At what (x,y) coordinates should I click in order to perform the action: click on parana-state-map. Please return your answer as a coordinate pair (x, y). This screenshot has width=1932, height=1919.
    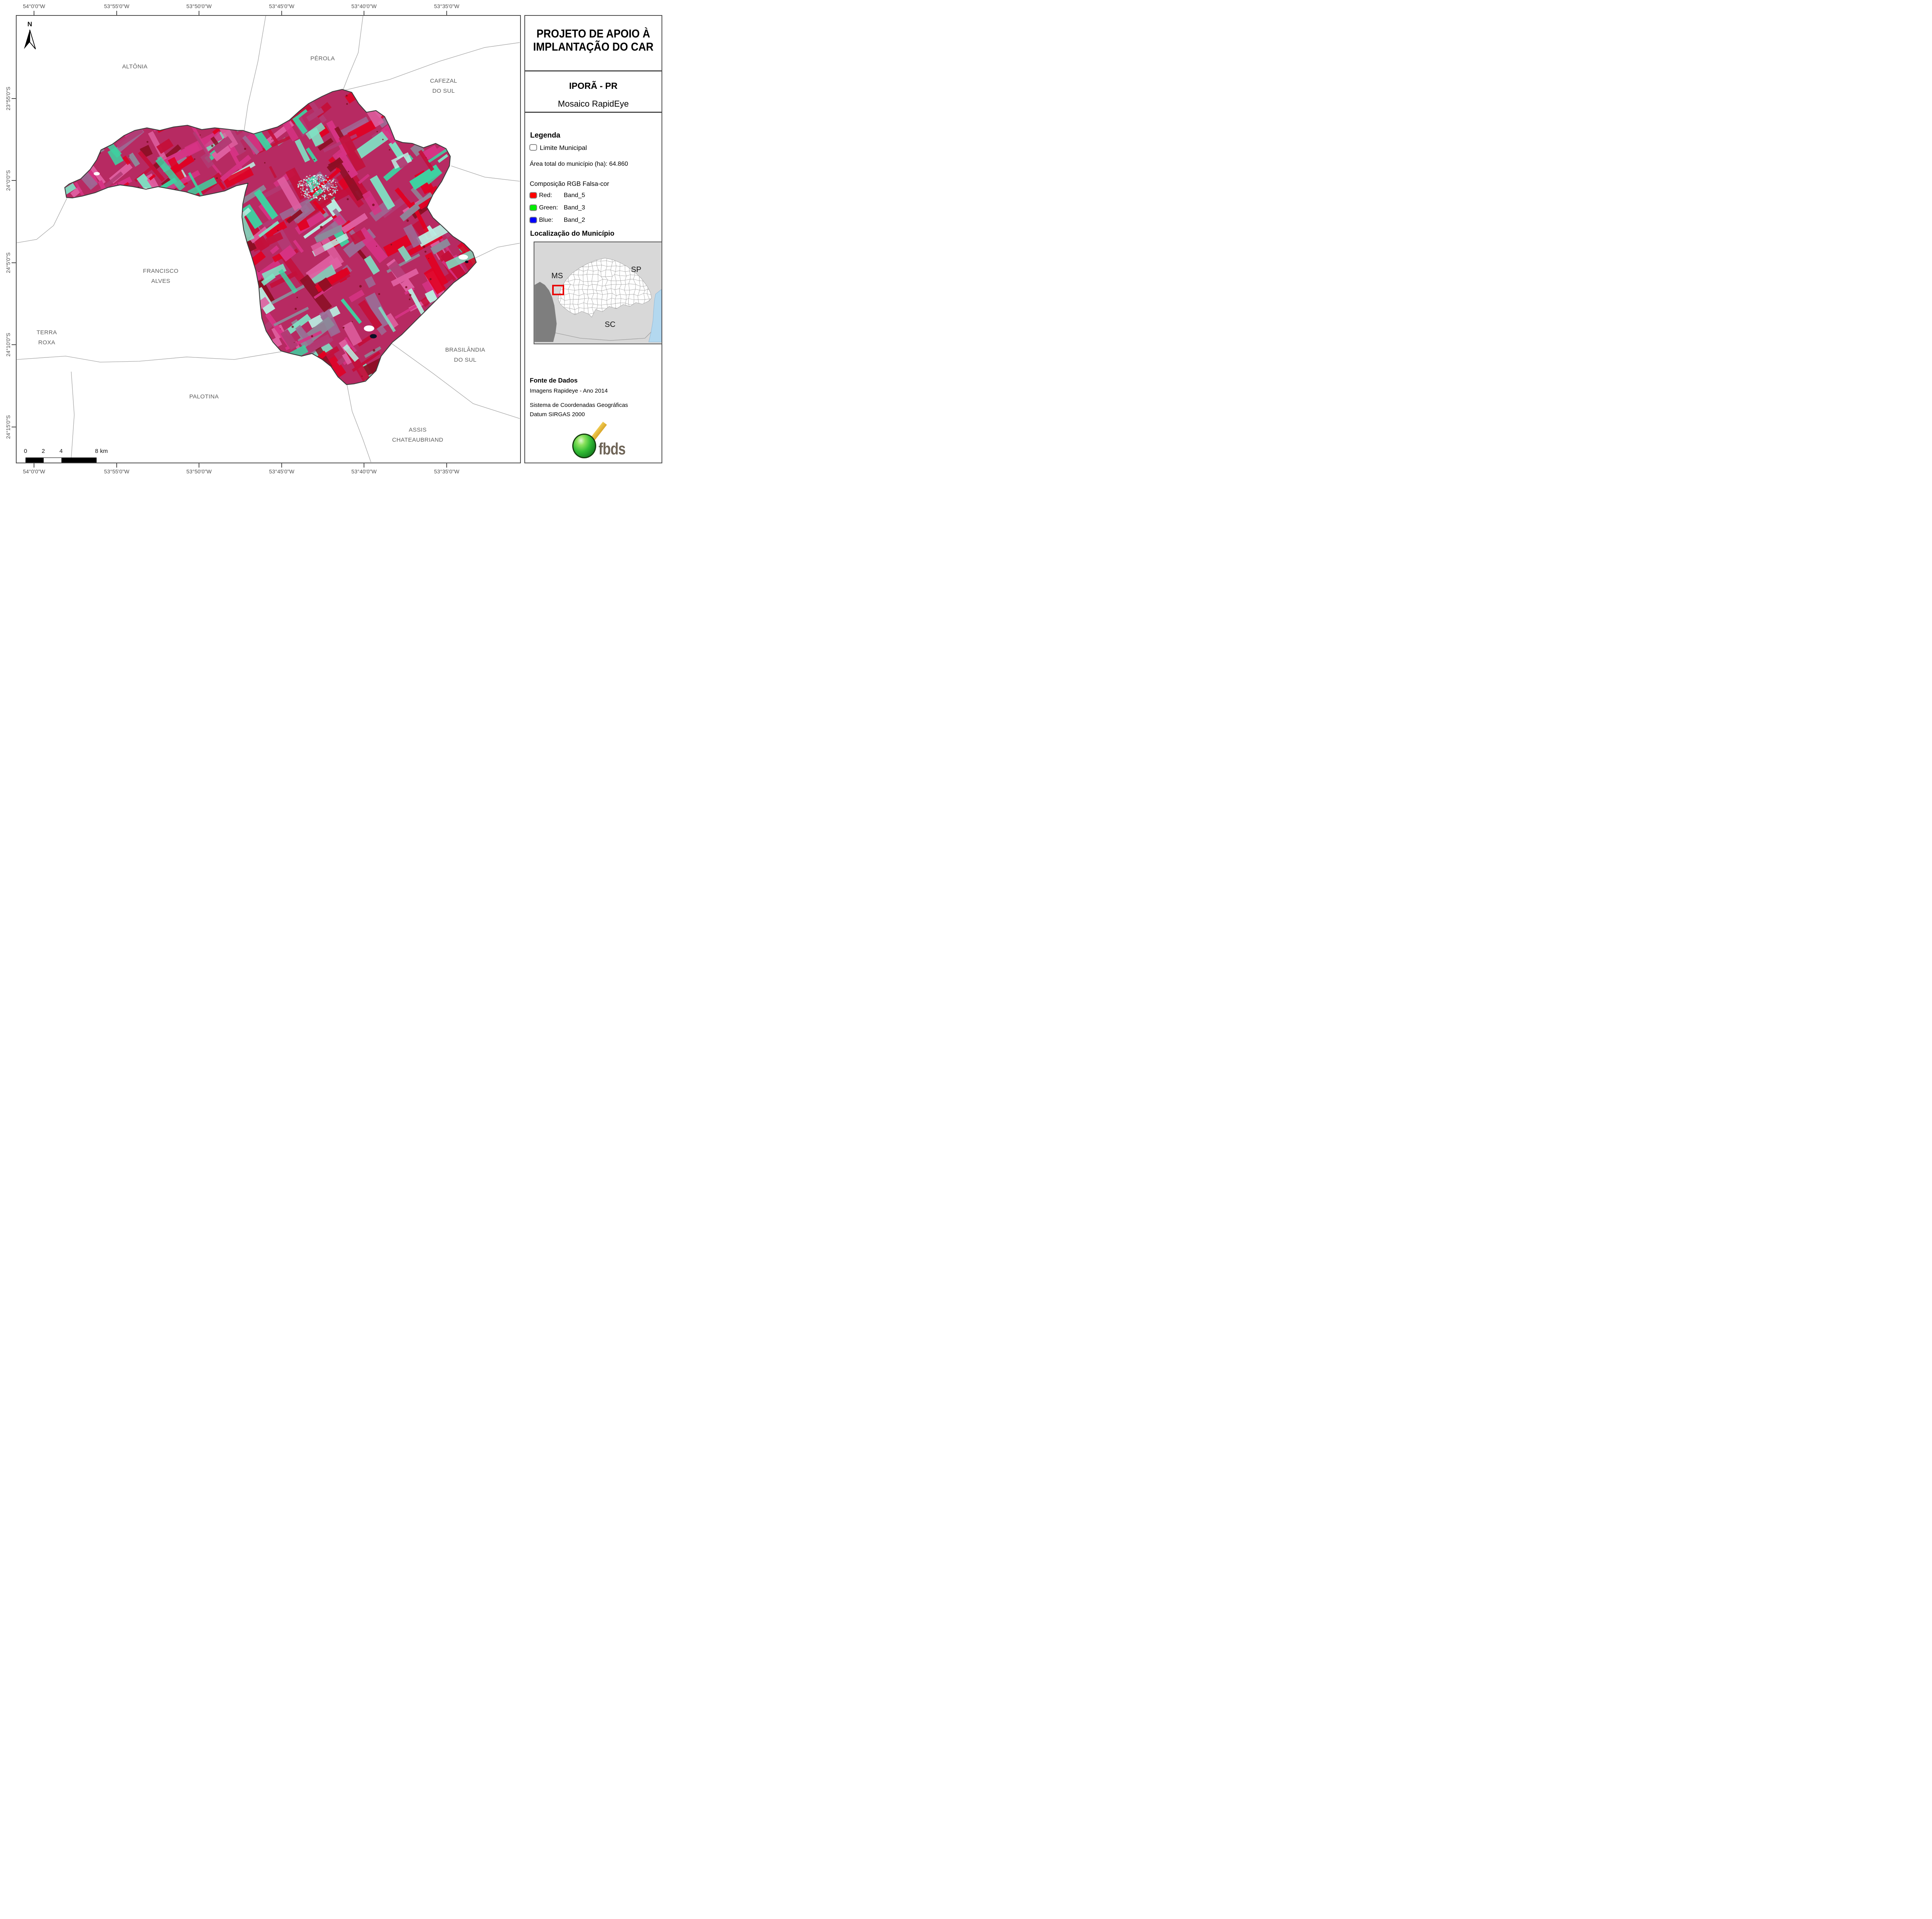
    Looking at the image, I should click on (598, 300).